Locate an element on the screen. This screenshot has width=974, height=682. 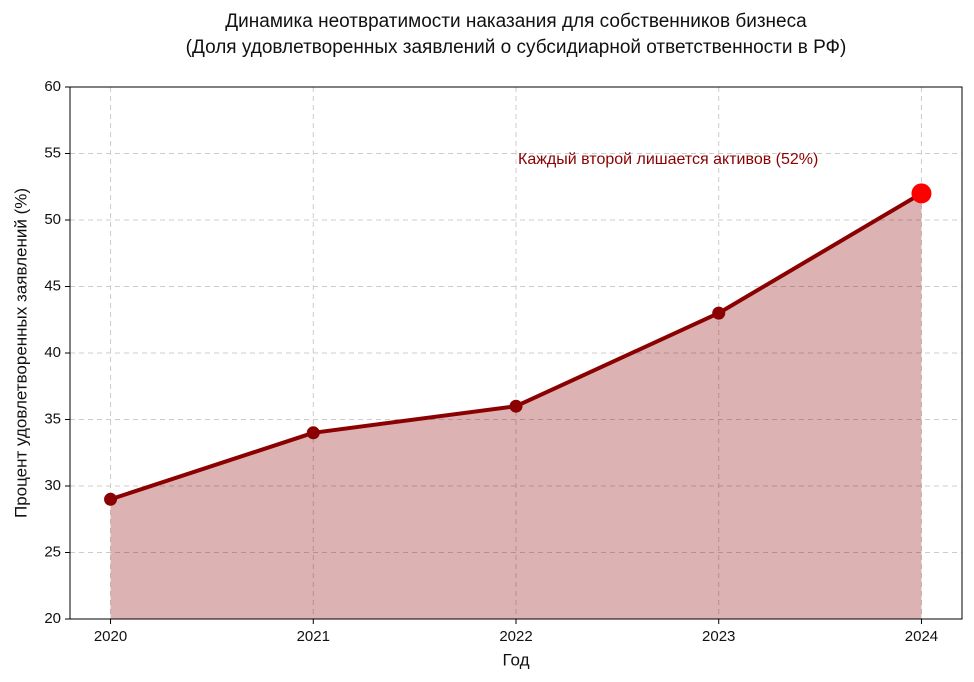
y-tick-label: 20 is located at coordinates (52, 618).